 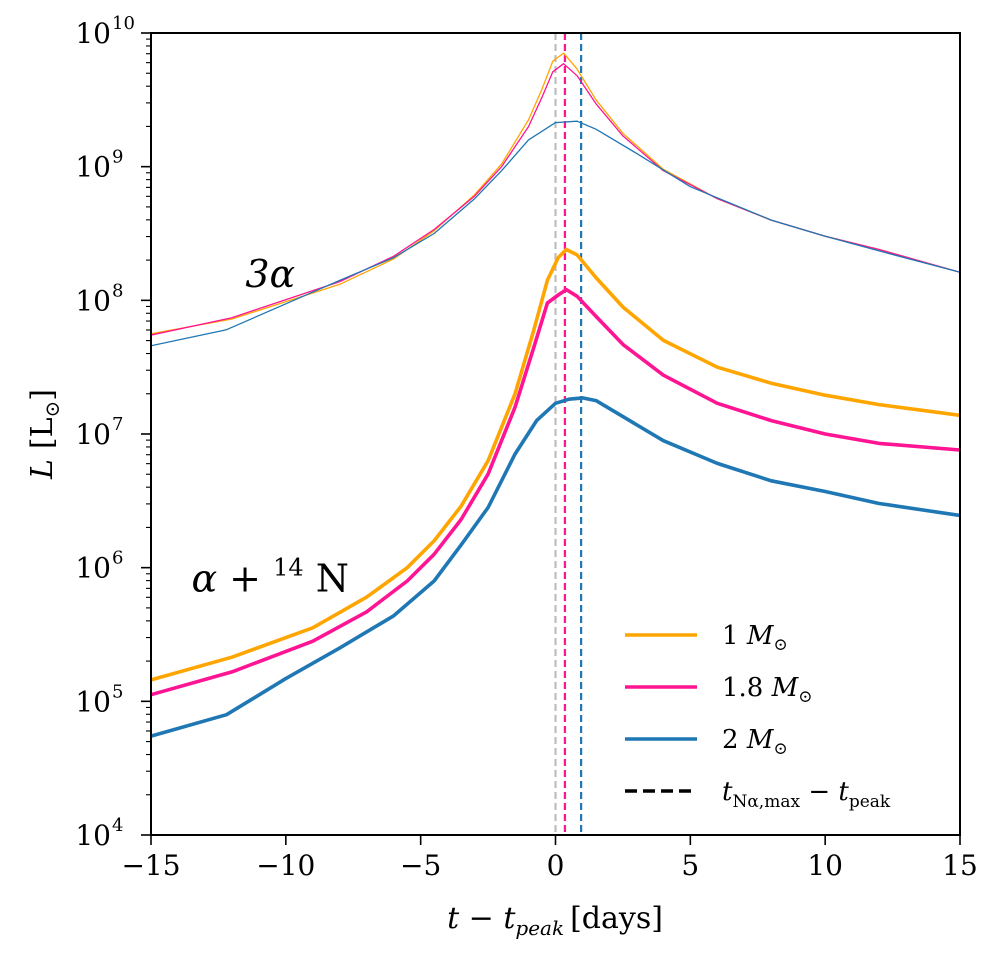 I want to click on legend-label: 2 M⊙, so click(x=755, y=742).